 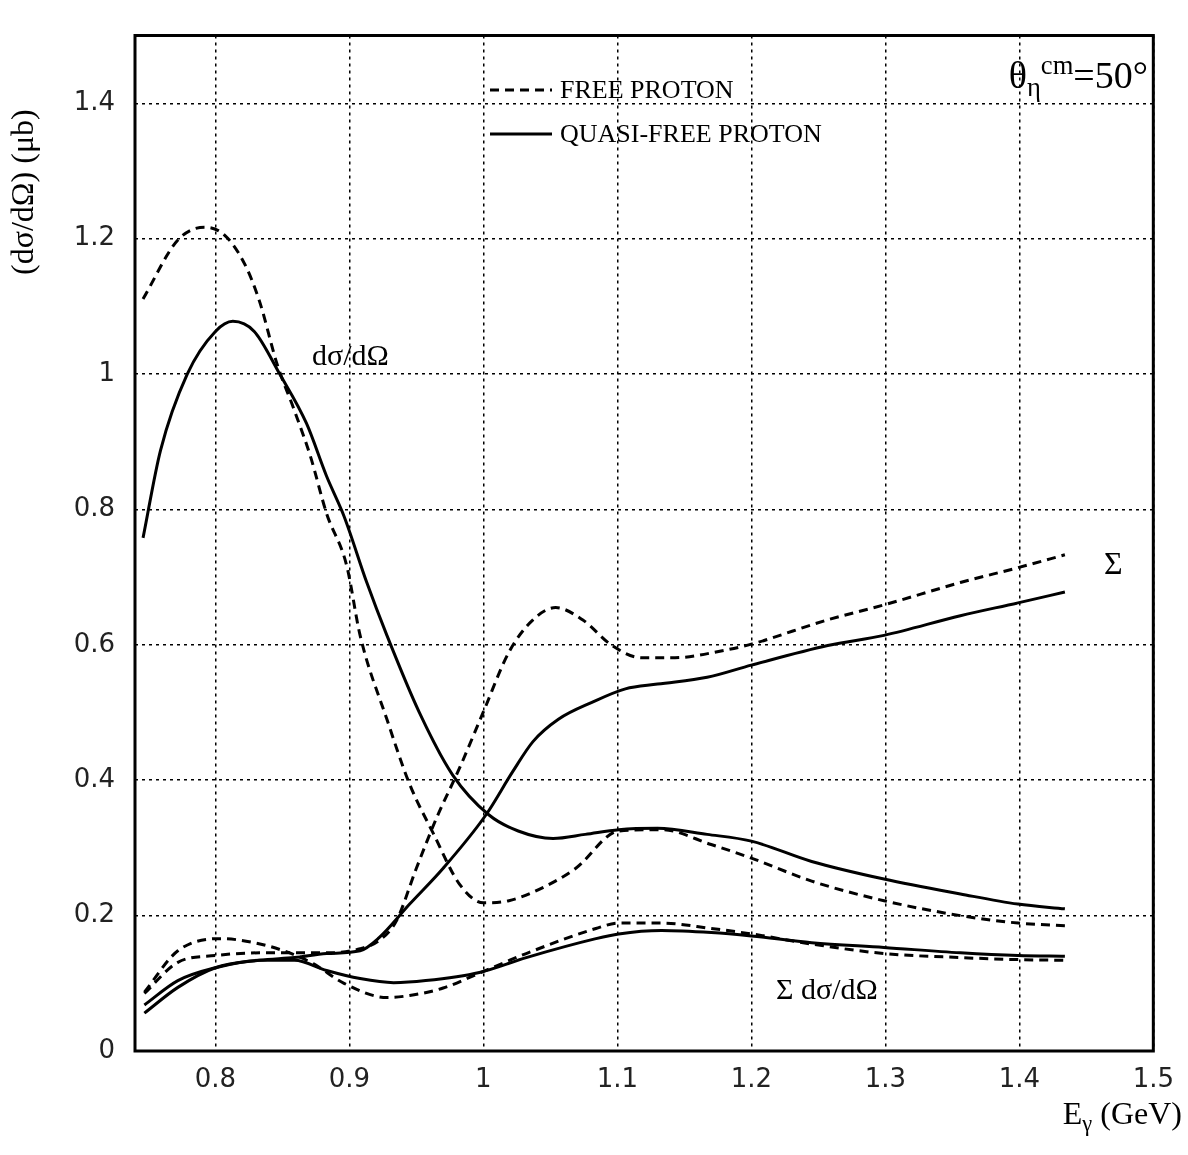 I want to click on annotation: Σ, so click(x=1113, y=563).